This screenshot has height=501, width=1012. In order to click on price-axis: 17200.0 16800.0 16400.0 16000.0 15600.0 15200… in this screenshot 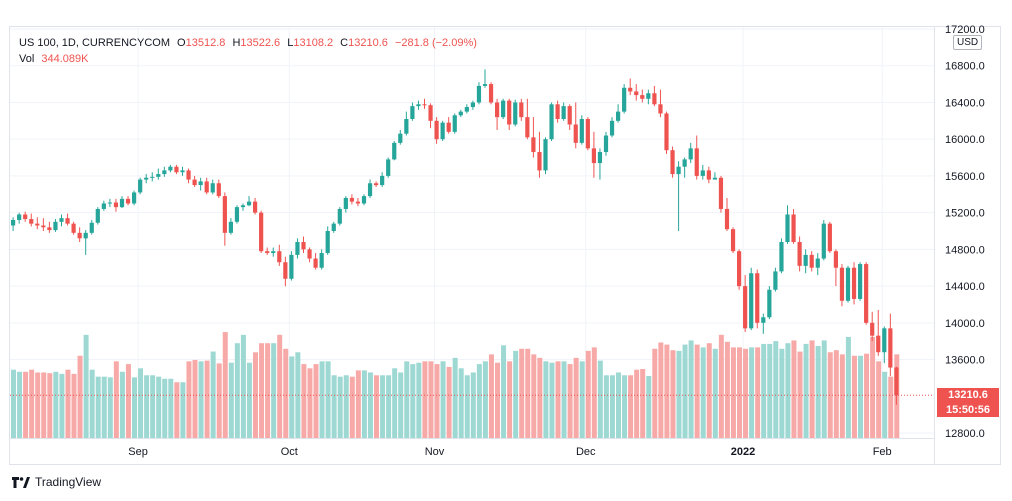, I will do `click(965, 232)`.